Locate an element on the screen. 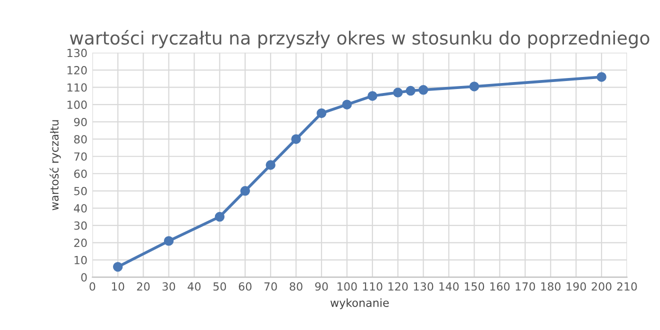  x-tick-label: 120 is located at coordinates (398, 286).